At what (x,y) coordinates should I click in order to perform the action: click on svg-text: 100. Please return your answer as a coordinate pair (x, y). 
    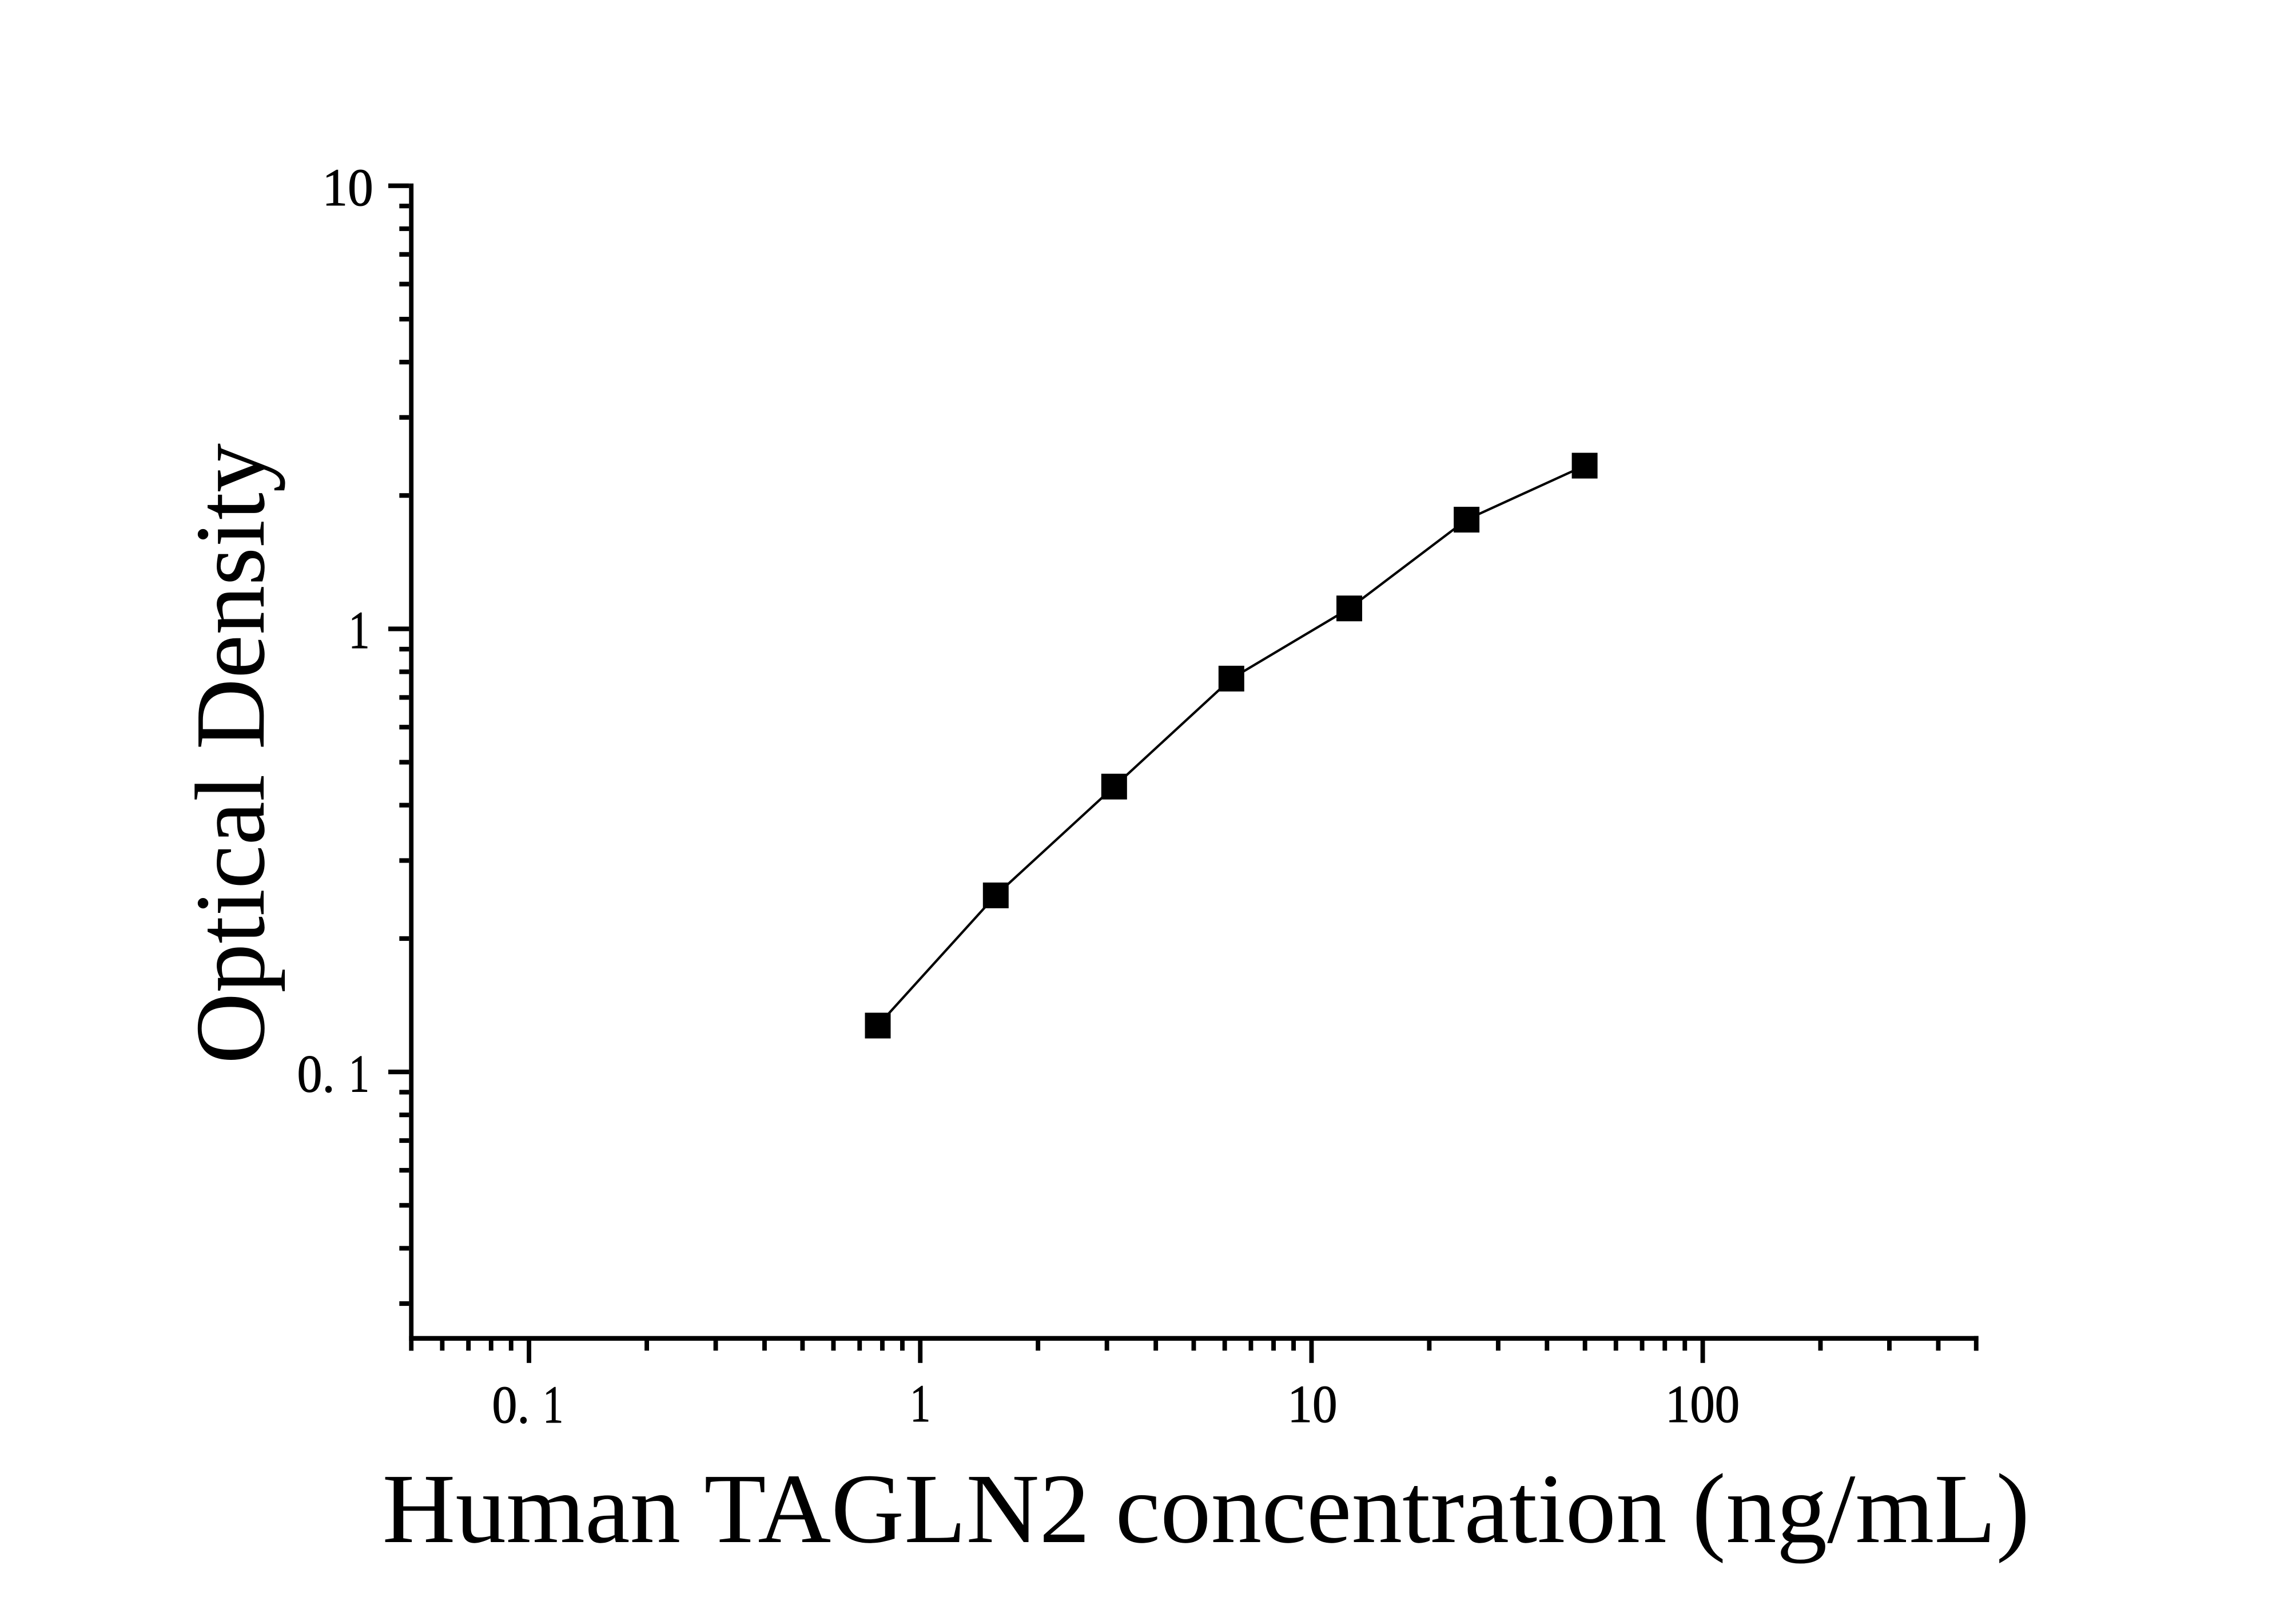
    Looking at the image, I should click on (1703, 1404).